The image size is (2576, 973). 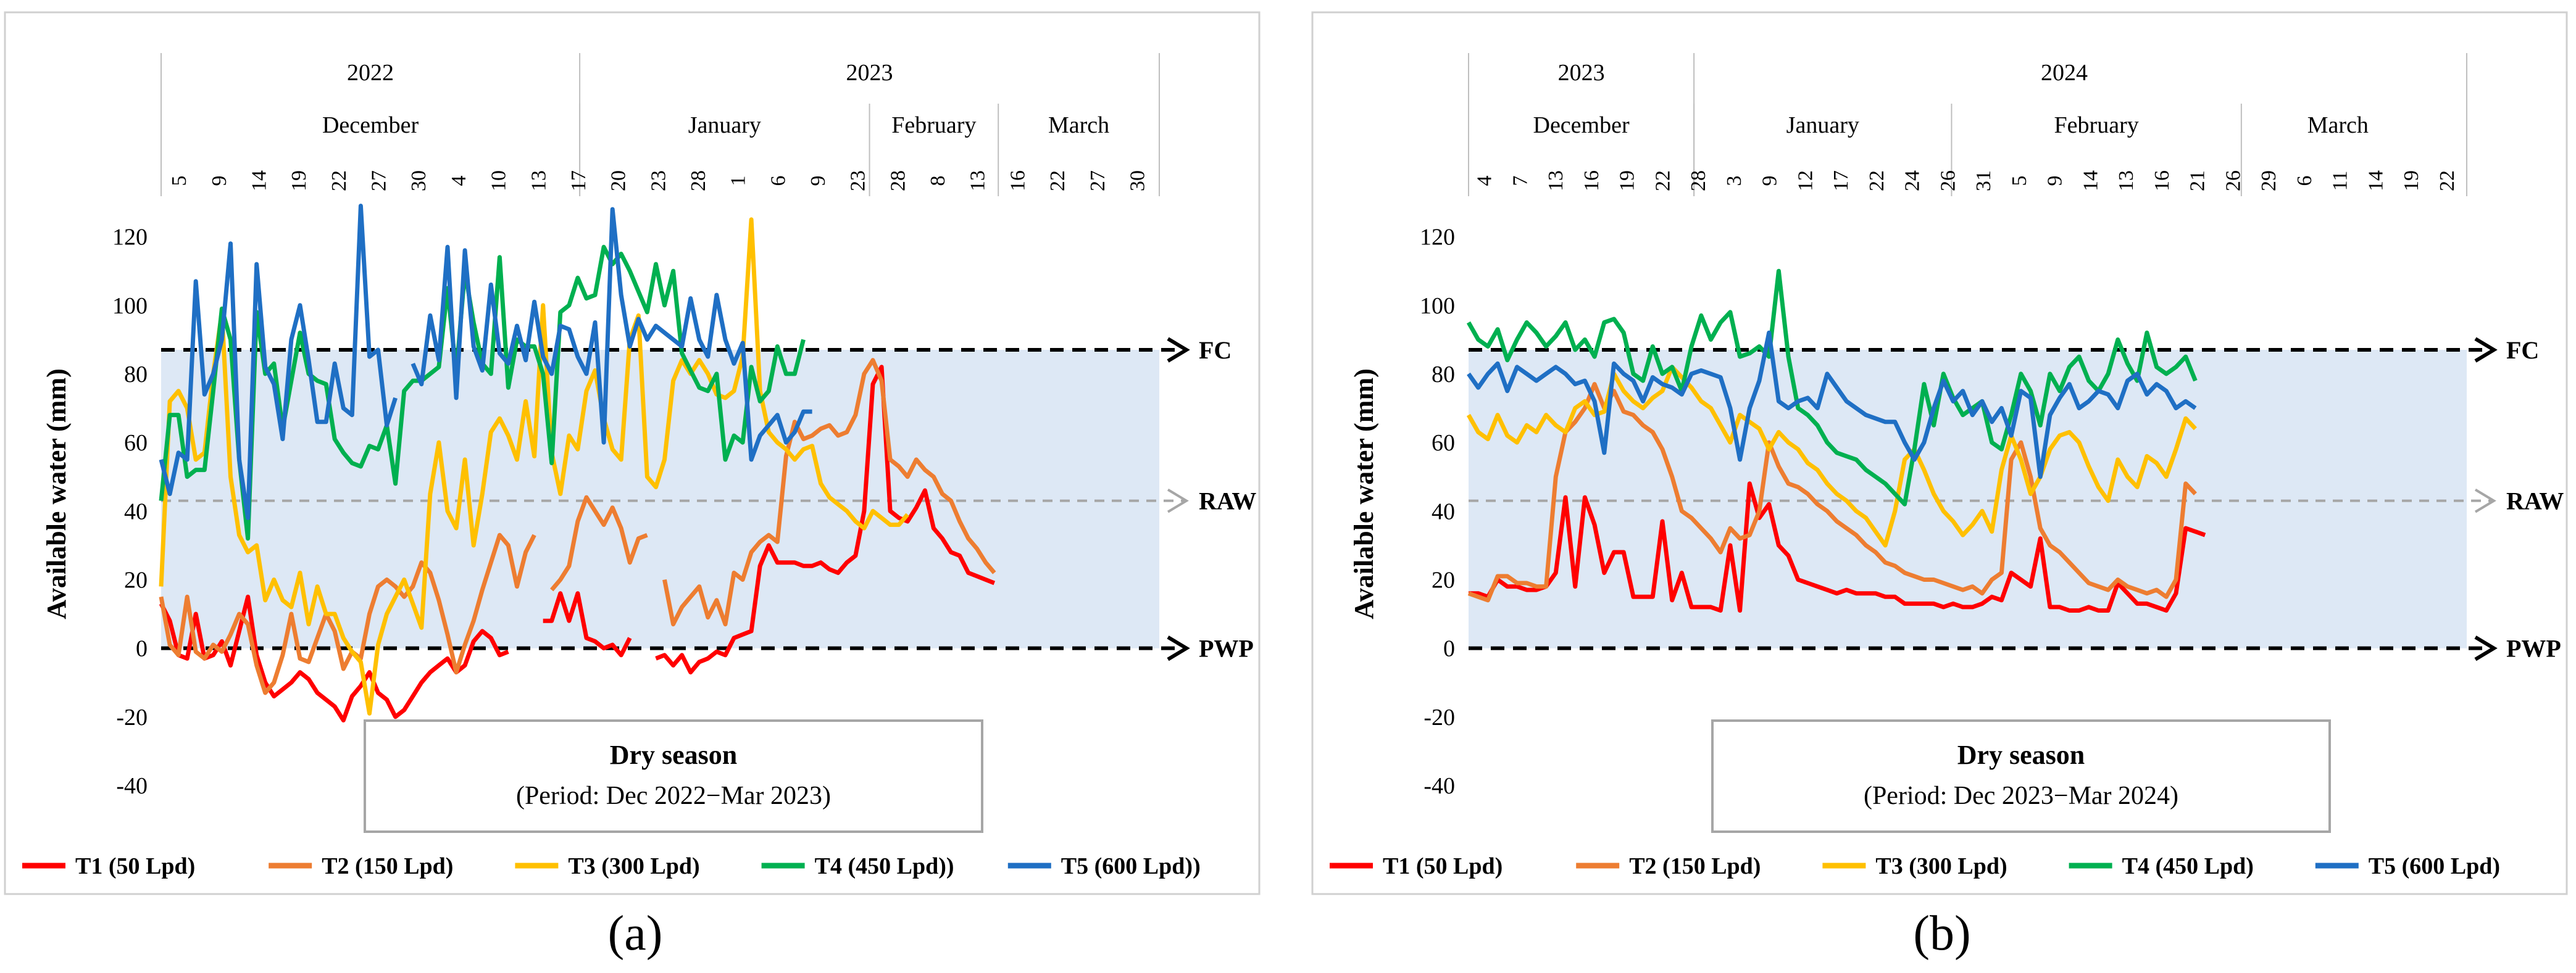 What do you see at coordinates (2434, 866) in the screenshot?
I see `legend-label-t5: T5 (600 Lpd)` at bounding box center [2434, 866].